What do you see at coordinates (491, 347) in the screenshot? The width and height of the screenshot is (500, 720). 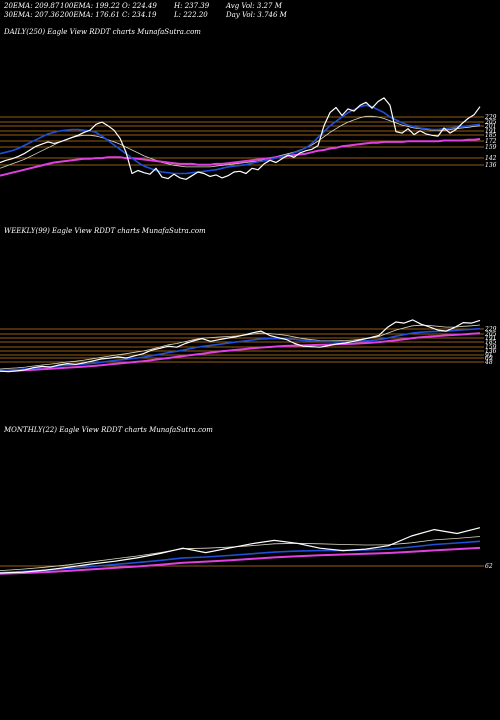 I see `level-label-4: 159` at bounding box center [491, 347].